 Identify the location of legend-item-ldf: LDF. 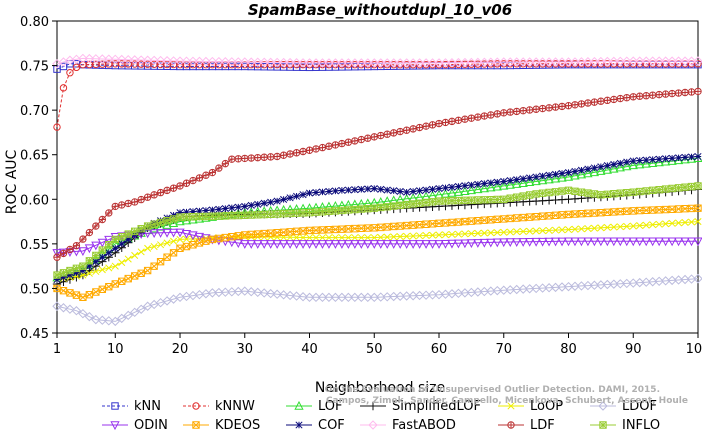
(526, 425).